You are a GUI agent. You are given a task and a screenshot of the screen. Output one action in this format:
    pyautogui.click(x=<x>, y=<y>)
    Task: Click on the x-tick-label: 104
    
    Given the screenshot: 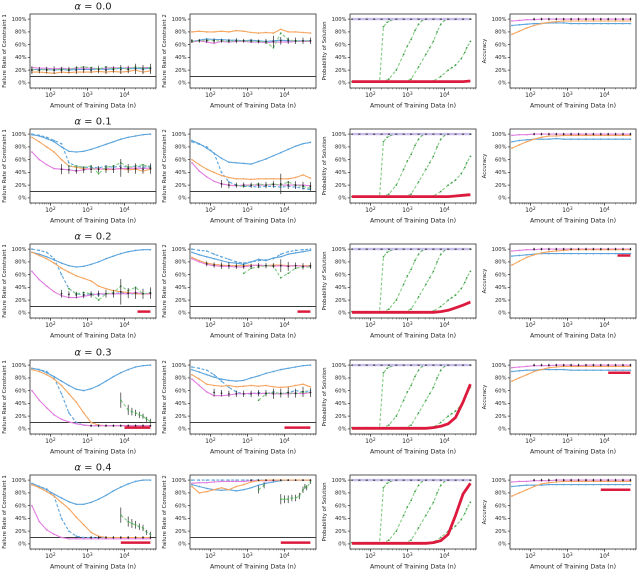 What is the action you would take?
    pyautogui.click(x=284, y=95)
    